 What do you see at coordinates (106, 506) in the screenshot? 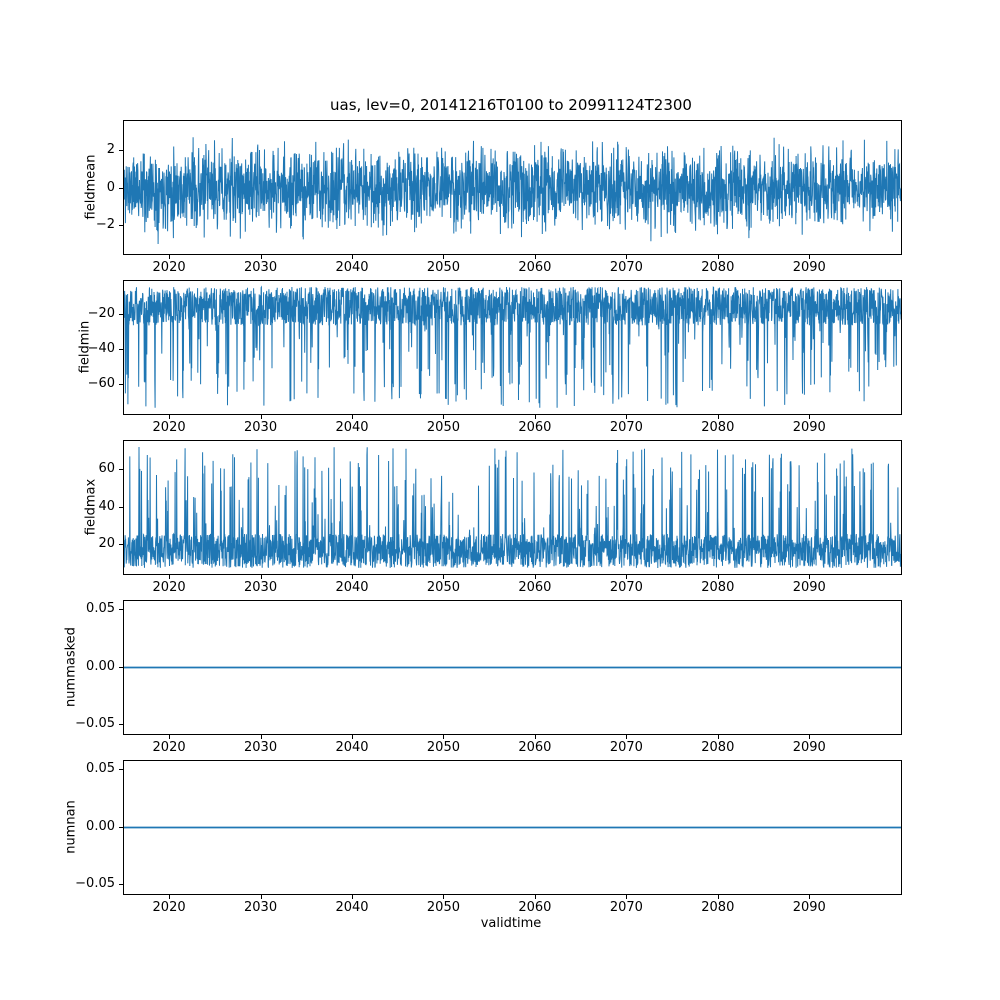
I see `y-tick-label: 40` at bounding box center [106, 506].